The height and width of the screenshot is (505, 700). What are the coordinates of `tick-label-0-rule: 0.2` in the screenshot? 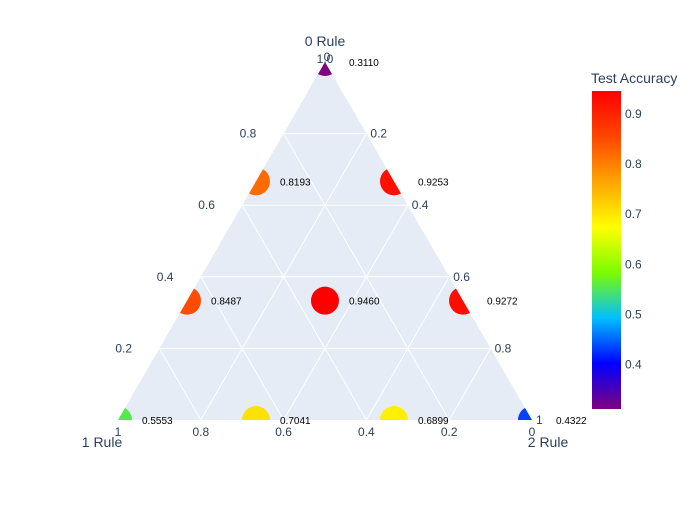 It's located at (123, 348).